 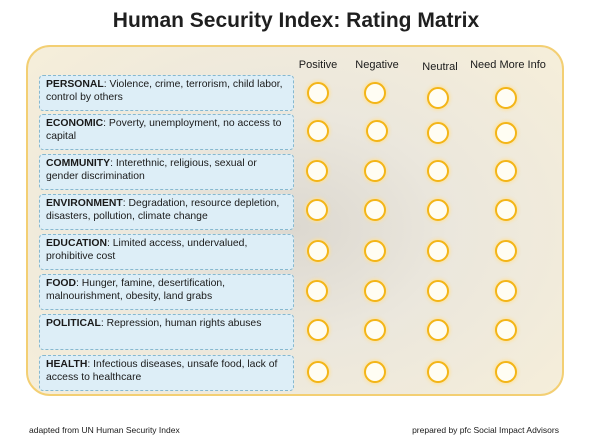 What do you see at coordinates (317, 291) in the screenshot?
I see `rating-option-food-positive` at bounding box center [317, 291].